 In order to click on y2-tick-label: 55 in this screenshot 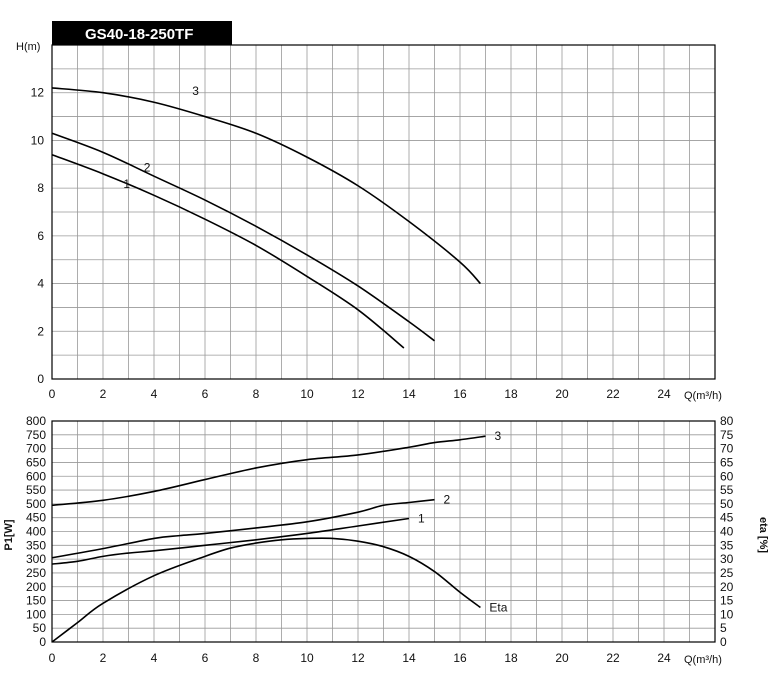, I will do `click(727, 490)`.